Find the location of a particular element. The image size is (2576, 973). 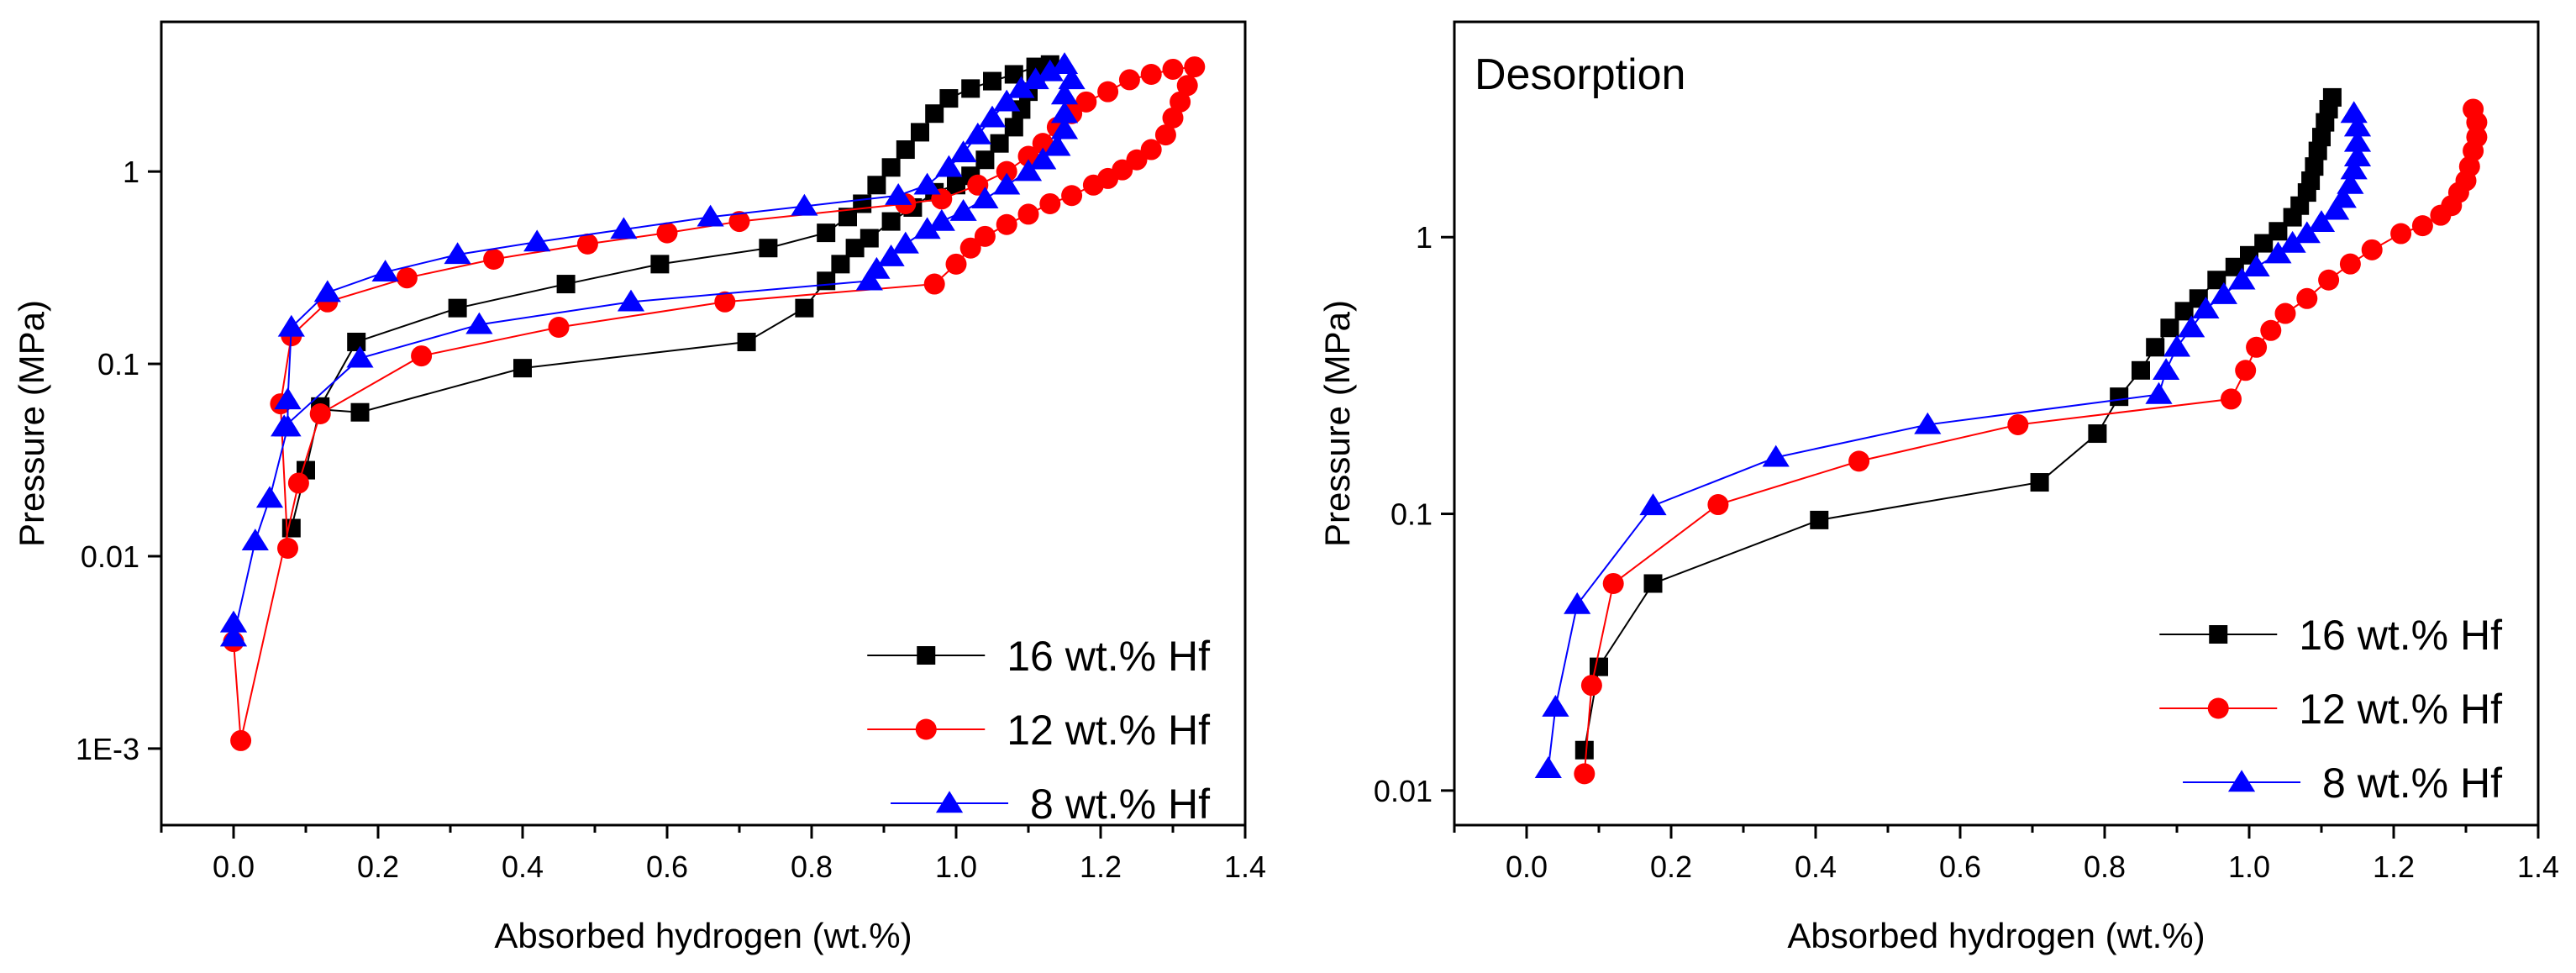

y-tick-label: 1E-3 is located at coordinates (107, 749).